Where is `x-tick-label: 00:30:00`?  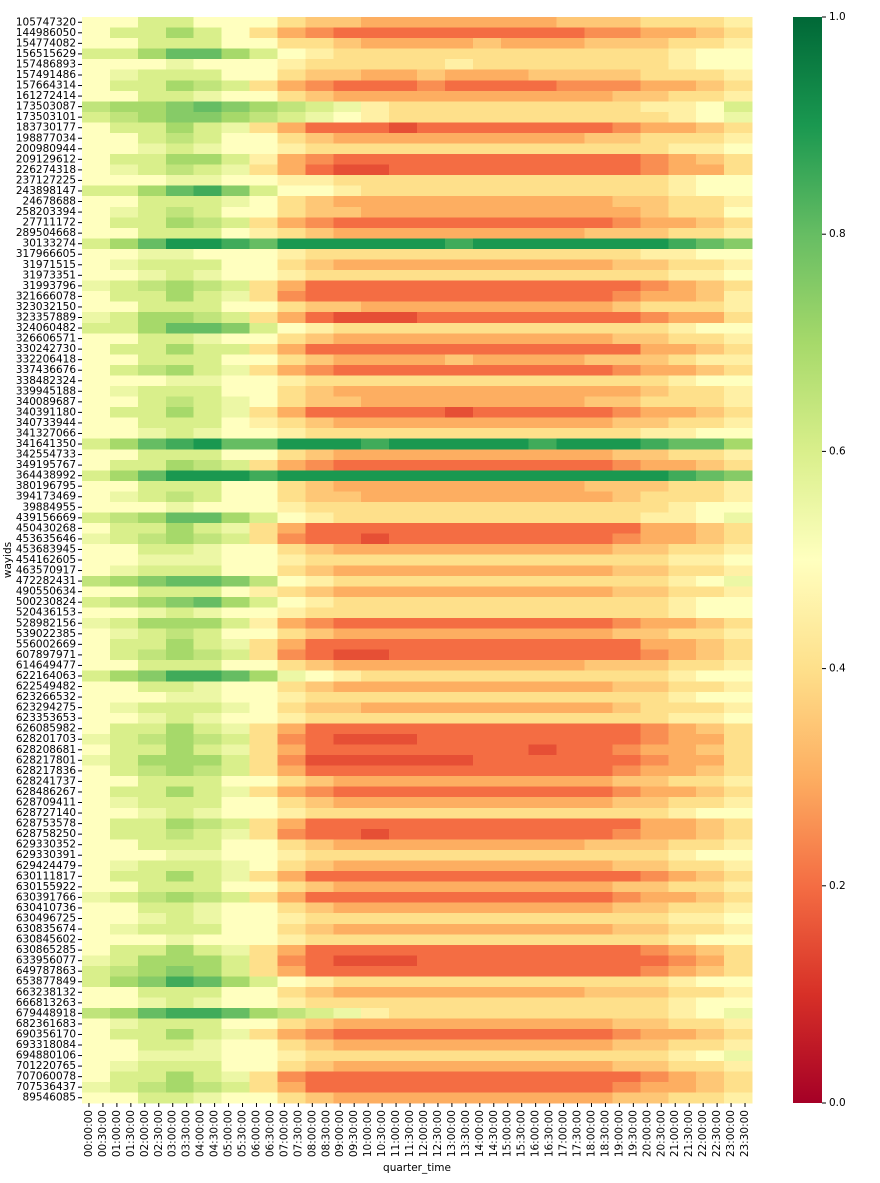
x-tick-label: 00:30:00 is located at coordinates (103, 1133).